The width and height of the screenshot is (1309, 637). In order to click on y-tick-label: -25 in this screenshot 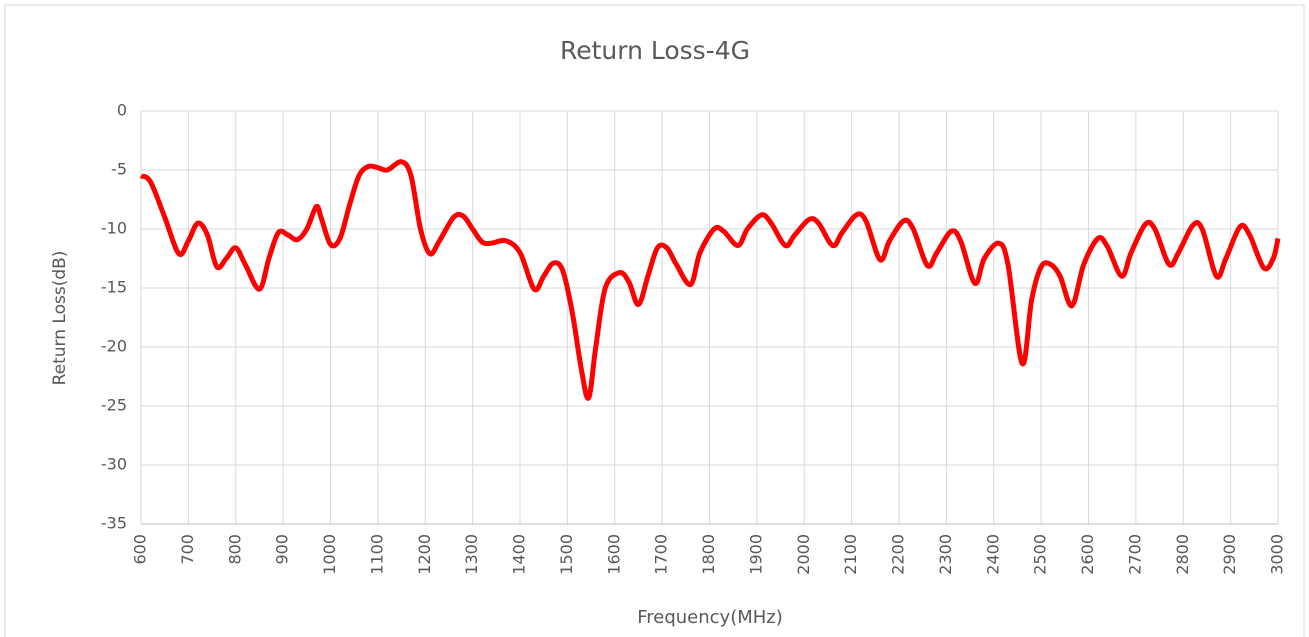, I will do `click(114, 405)`.